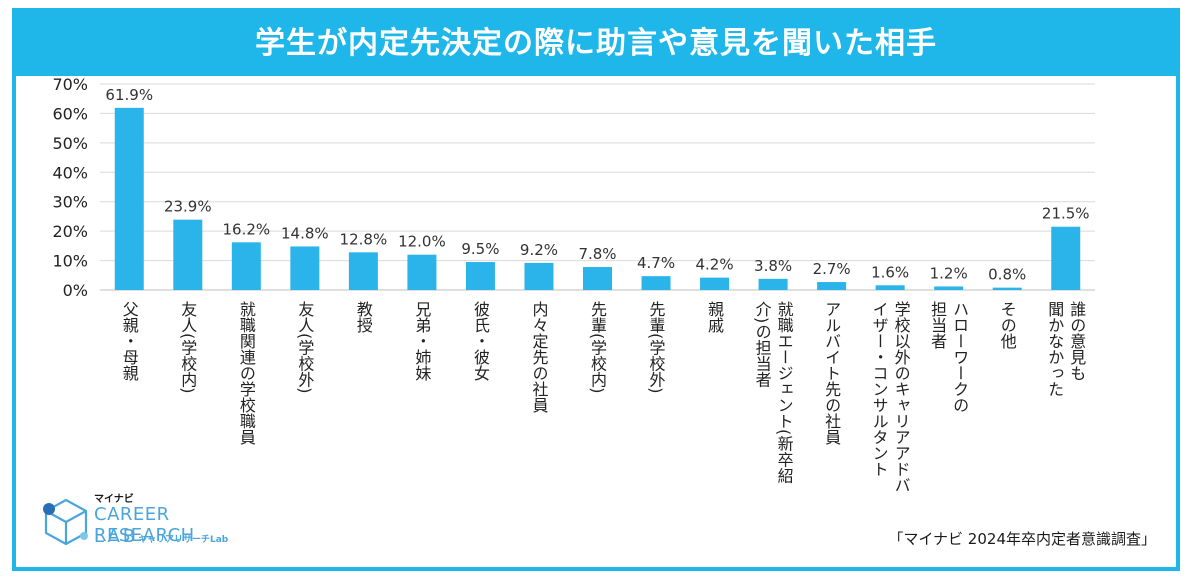 The height and width of the screenshot is (583, 1200). Describe the element at coordinates (879, 389) in the screenshot. I see `category-label: イザー・コンサルタント` at that location.